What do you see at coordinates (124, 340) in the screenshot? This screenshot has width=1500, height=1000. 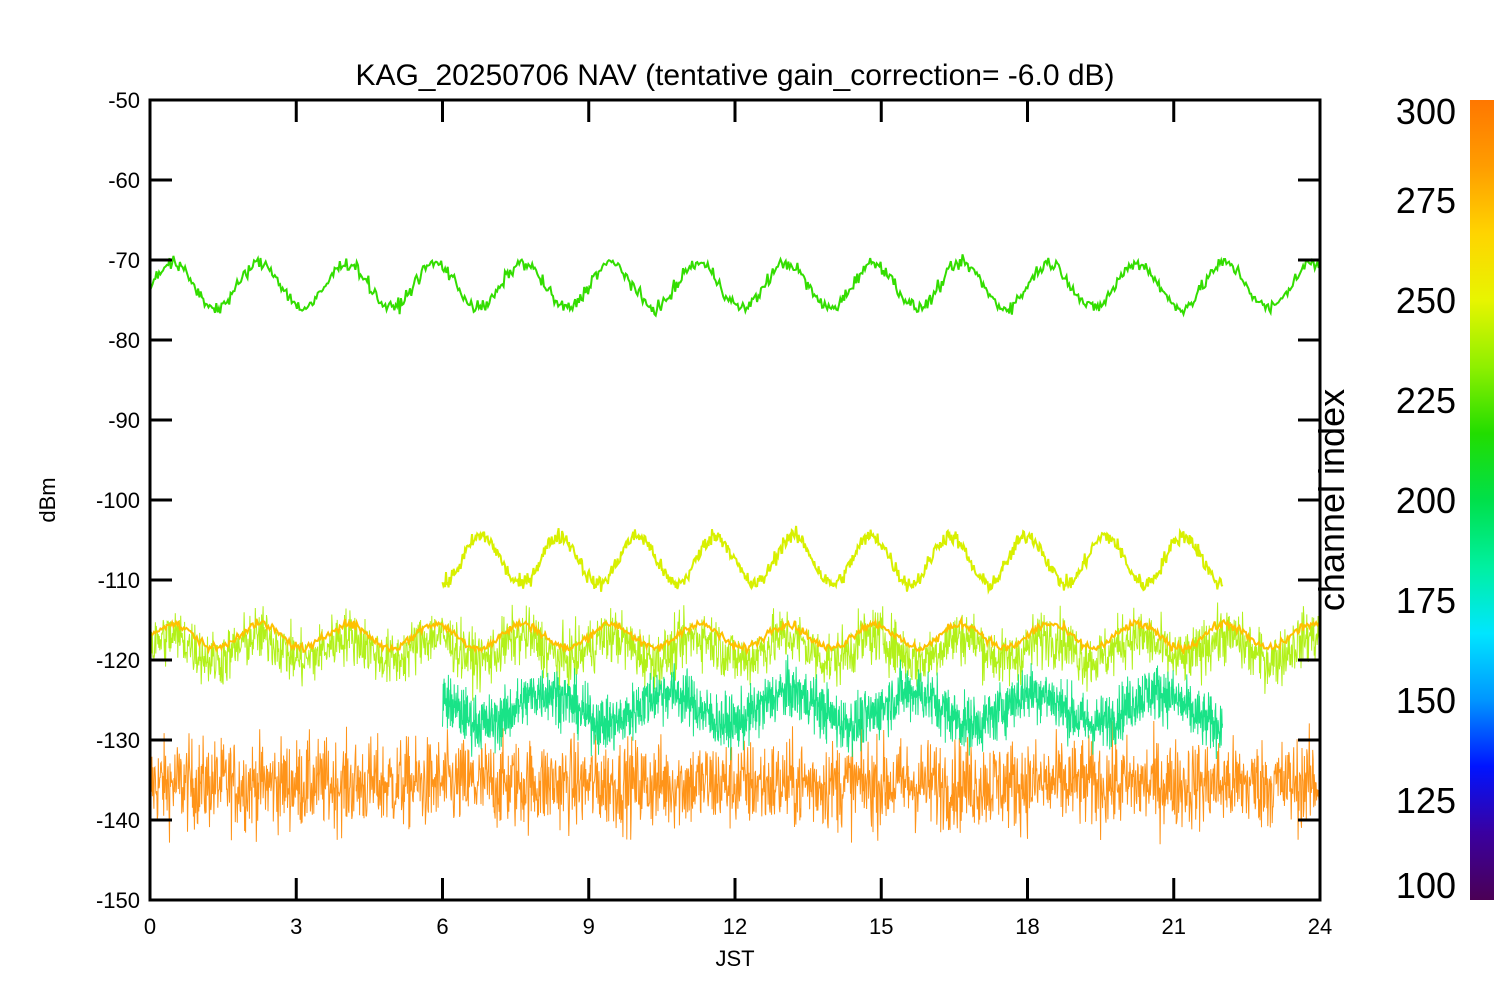 I see `y-tick-label: -80` at bounding box center [124, 340].